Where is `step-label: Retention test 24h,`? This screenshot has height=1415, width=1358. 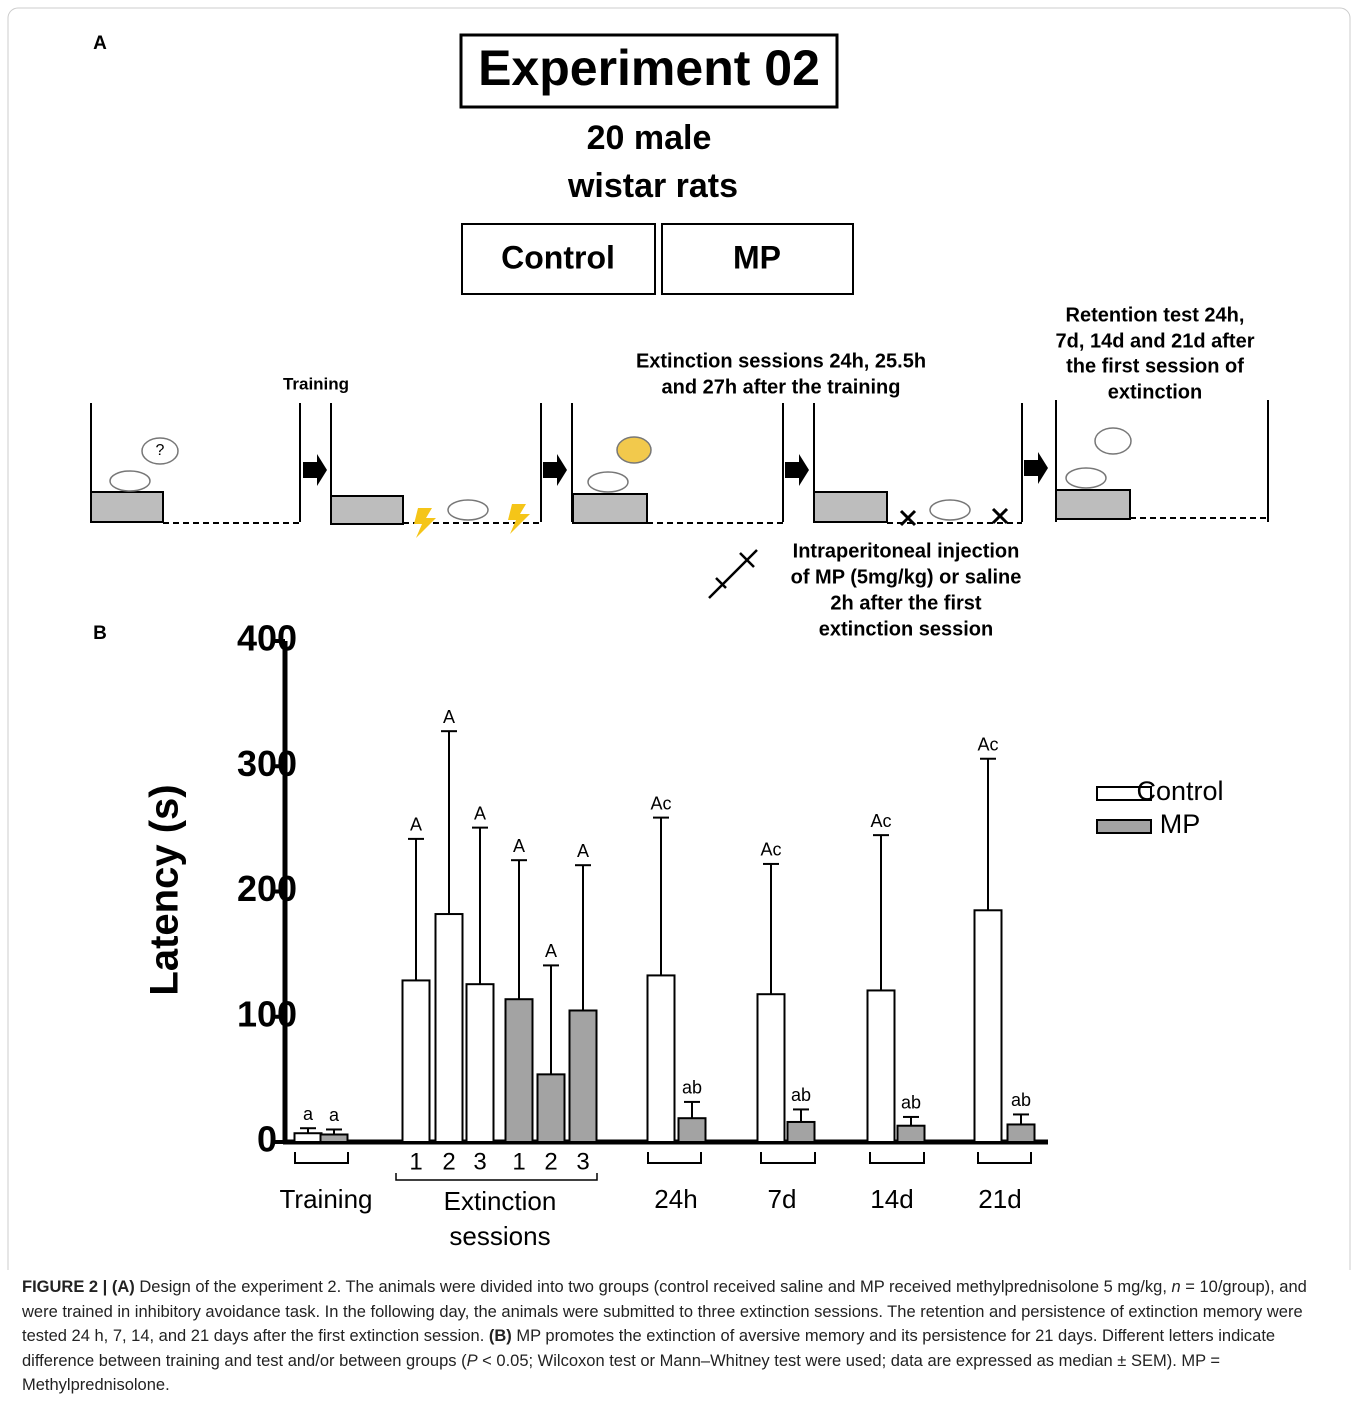 step-label: Retention test 24h, is located at coordinates (1155, 315).